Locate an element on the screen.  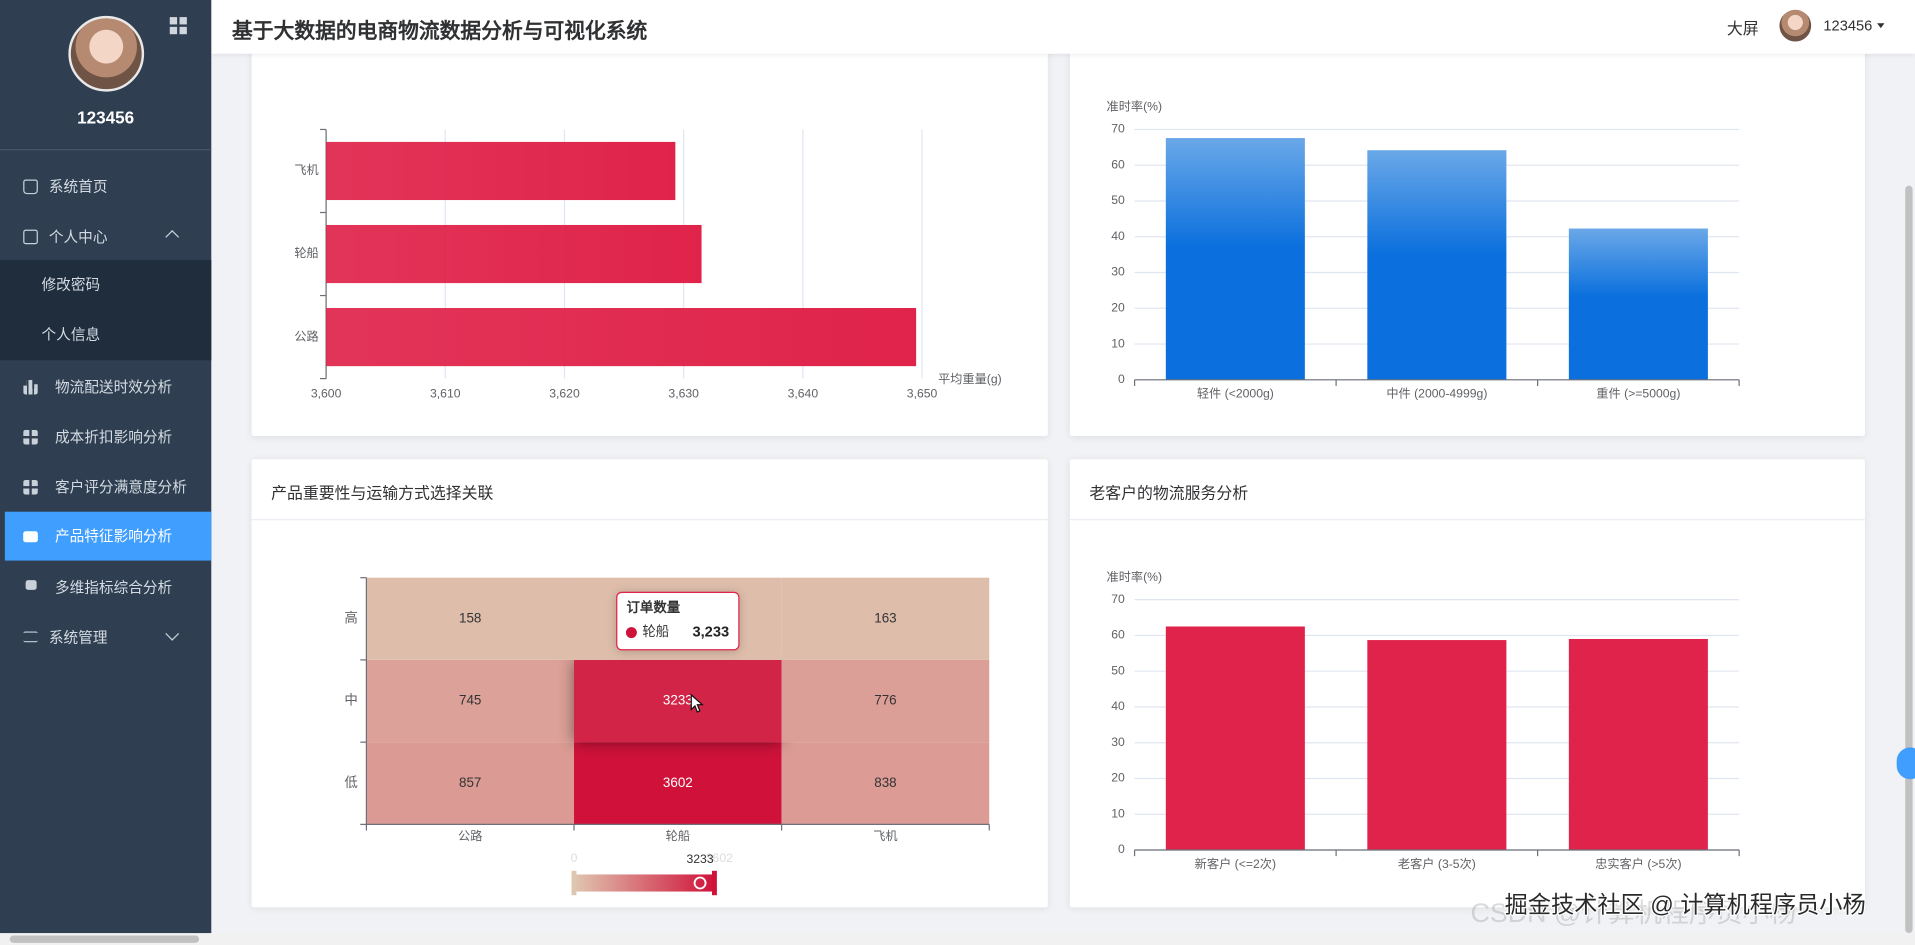
x-tick-label: 轻件 (<2000g) is located at coordinates (1235, 394).